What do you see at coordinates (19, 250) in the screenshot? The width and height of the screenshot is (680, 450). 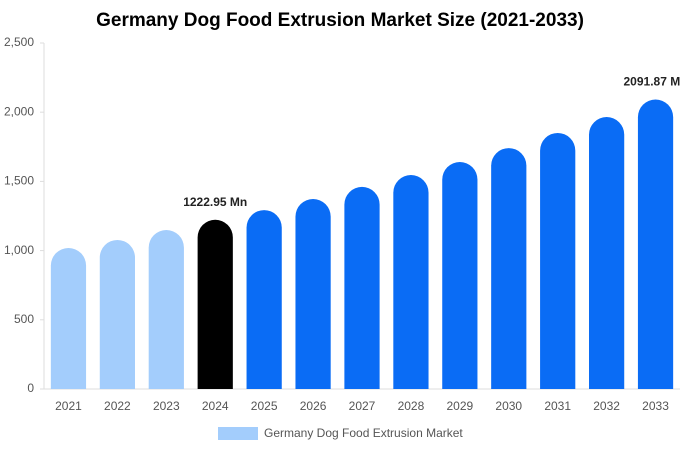 I see `y-tick-label: 1,000` at bounding box center [19, 250].